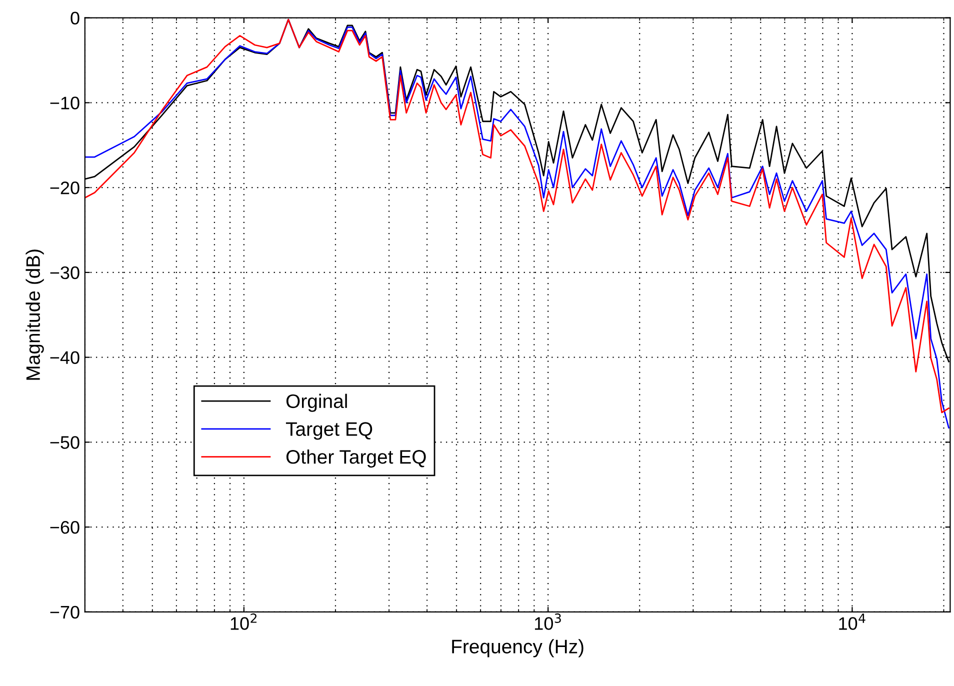 This screenshot has height=686, width=954. What do you see at coordinates (65, 188) in the screenshot?
I see `y-tick-label: −20` at bounding box center [65, 188].